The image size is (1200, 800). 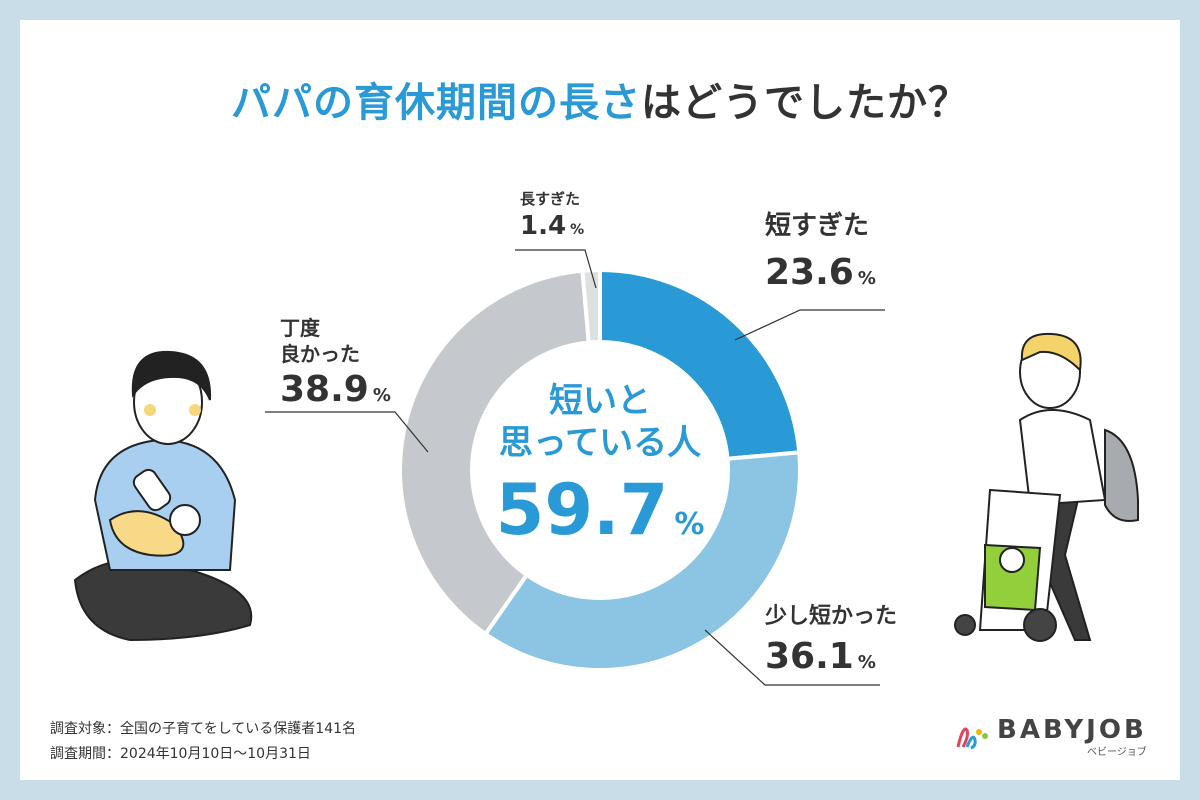 What do you see at coordinates (809, 325) in the screenshot?
I see `leader-short-too` at bounding box center [809, 325].